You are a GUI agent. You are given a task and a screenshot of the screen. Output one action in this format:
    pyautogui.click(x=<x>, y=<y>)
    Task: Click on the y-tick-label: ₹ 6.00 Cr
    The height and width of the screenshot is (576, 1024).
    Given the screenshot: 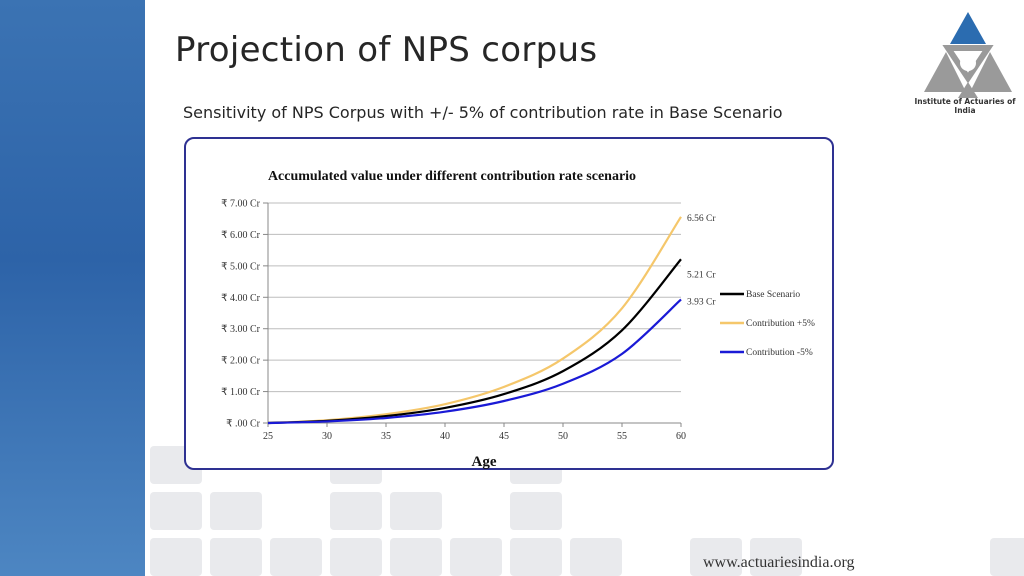 What is the action you would take?
    pyautogui.click(x=241, y=235)
    